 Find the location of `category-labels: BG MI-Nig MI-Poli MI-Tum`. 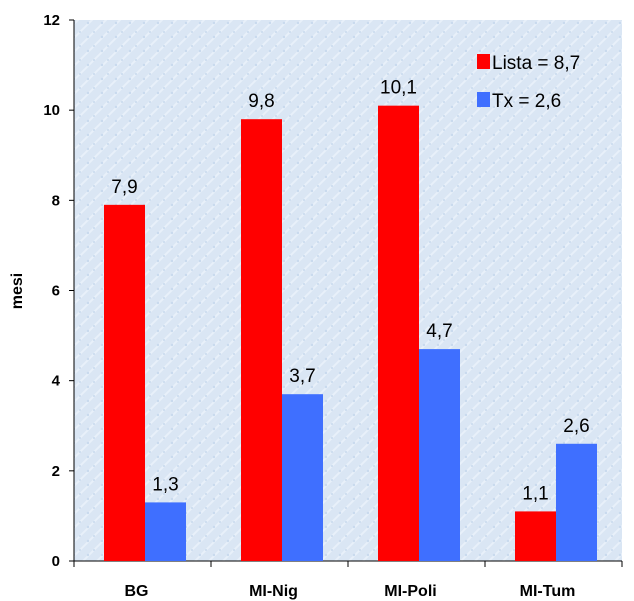

category-labels: BG MI-Nig MI-Poli MI-Tum is located at coordinates (350, 591).